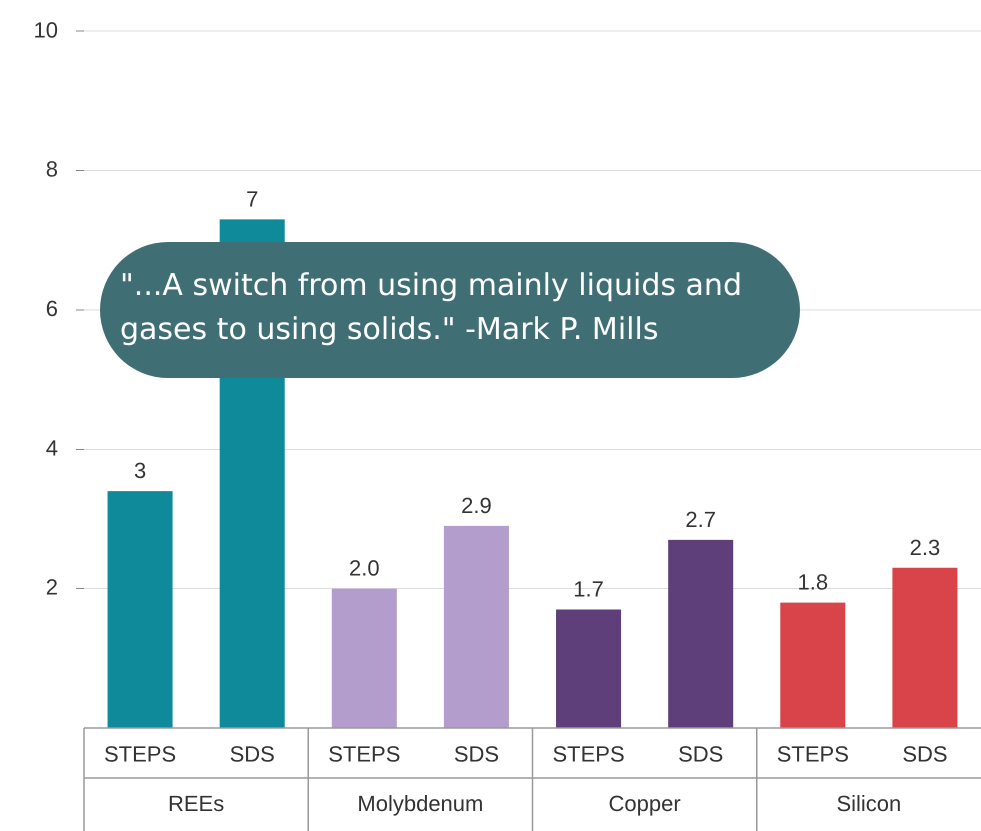 This screenshot has height=831, width=981. Describe the element at coordinates (813, 582) in the screenshot. I see `data-label: 1.8` at that location.